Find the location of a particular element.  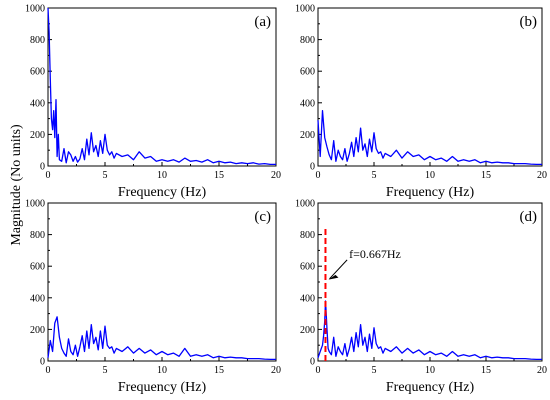

panel-label: (a) is located at coordinates (262, 22).